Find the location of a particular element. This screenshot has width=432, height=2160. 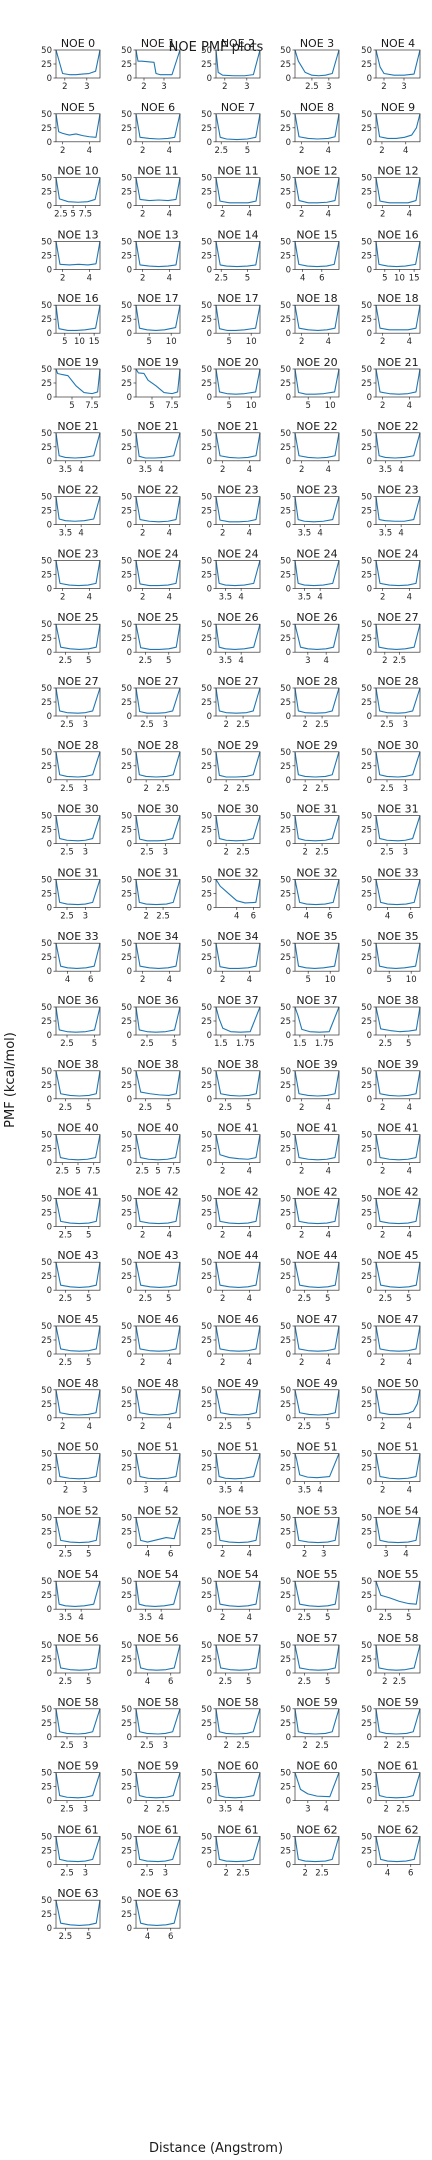

panel: NOE 2 0 25 50 2 3 is located at coordinates (231, 64).